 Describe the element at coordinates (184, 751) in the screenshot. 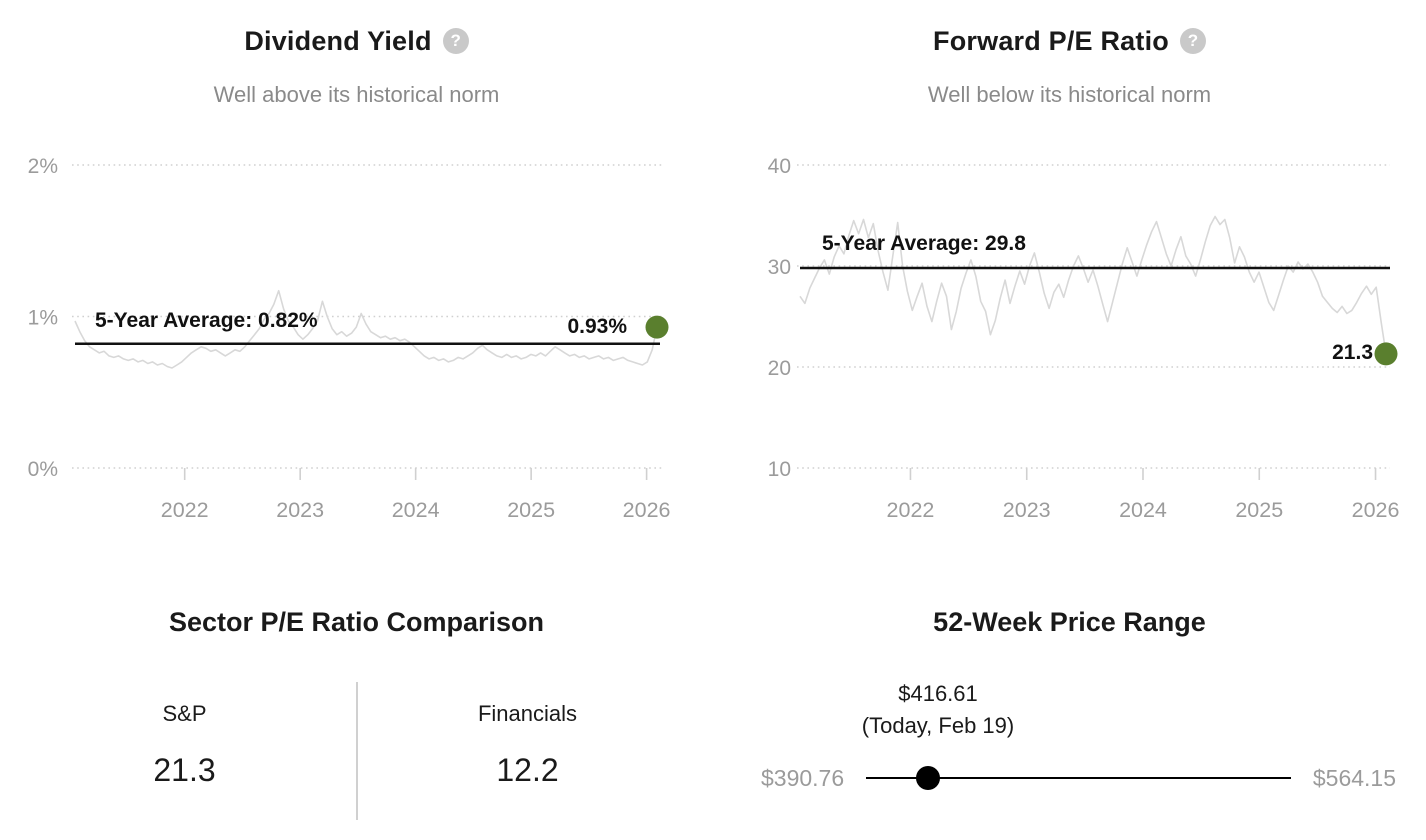

I see `sector-column-sp: S&P 21.3` at that location.